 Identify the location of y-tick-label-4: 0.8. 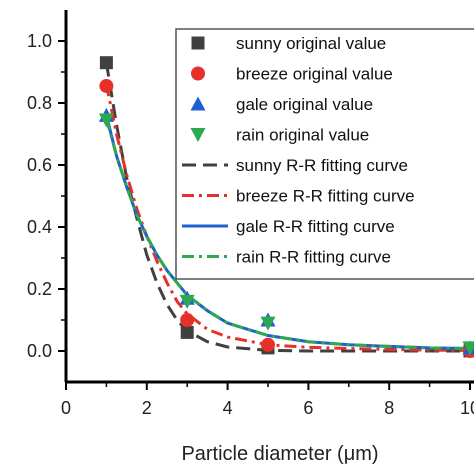
(39, 103).